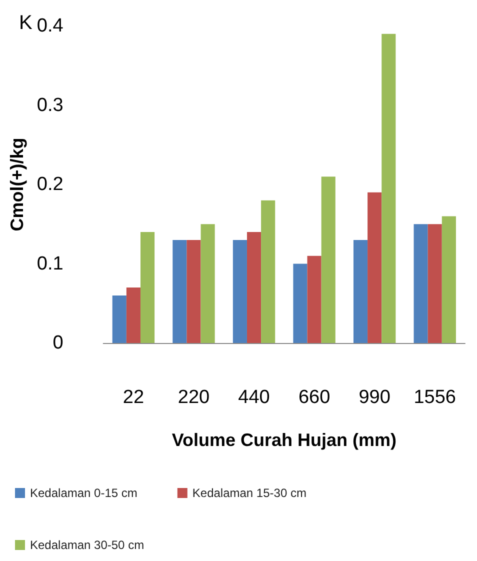 Image resolution: width=477 pixels, height=561 pixels. Describe the element at coordinates (58, 343) in the screenshot. I see `y-tick-label: 0` at that location.